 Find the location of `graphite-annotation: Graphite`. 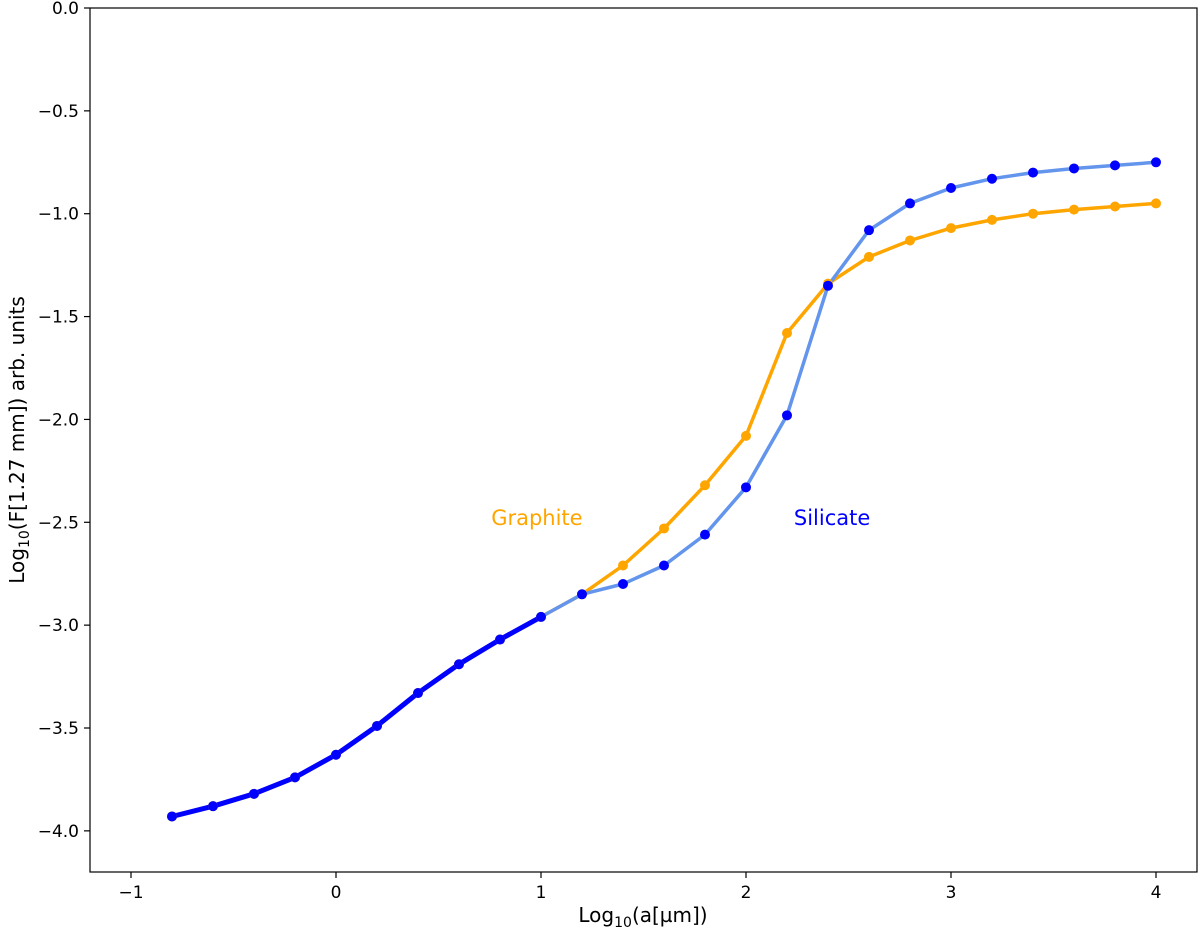

graphite-annotation: Graphite is located at coordinates (536, 518).